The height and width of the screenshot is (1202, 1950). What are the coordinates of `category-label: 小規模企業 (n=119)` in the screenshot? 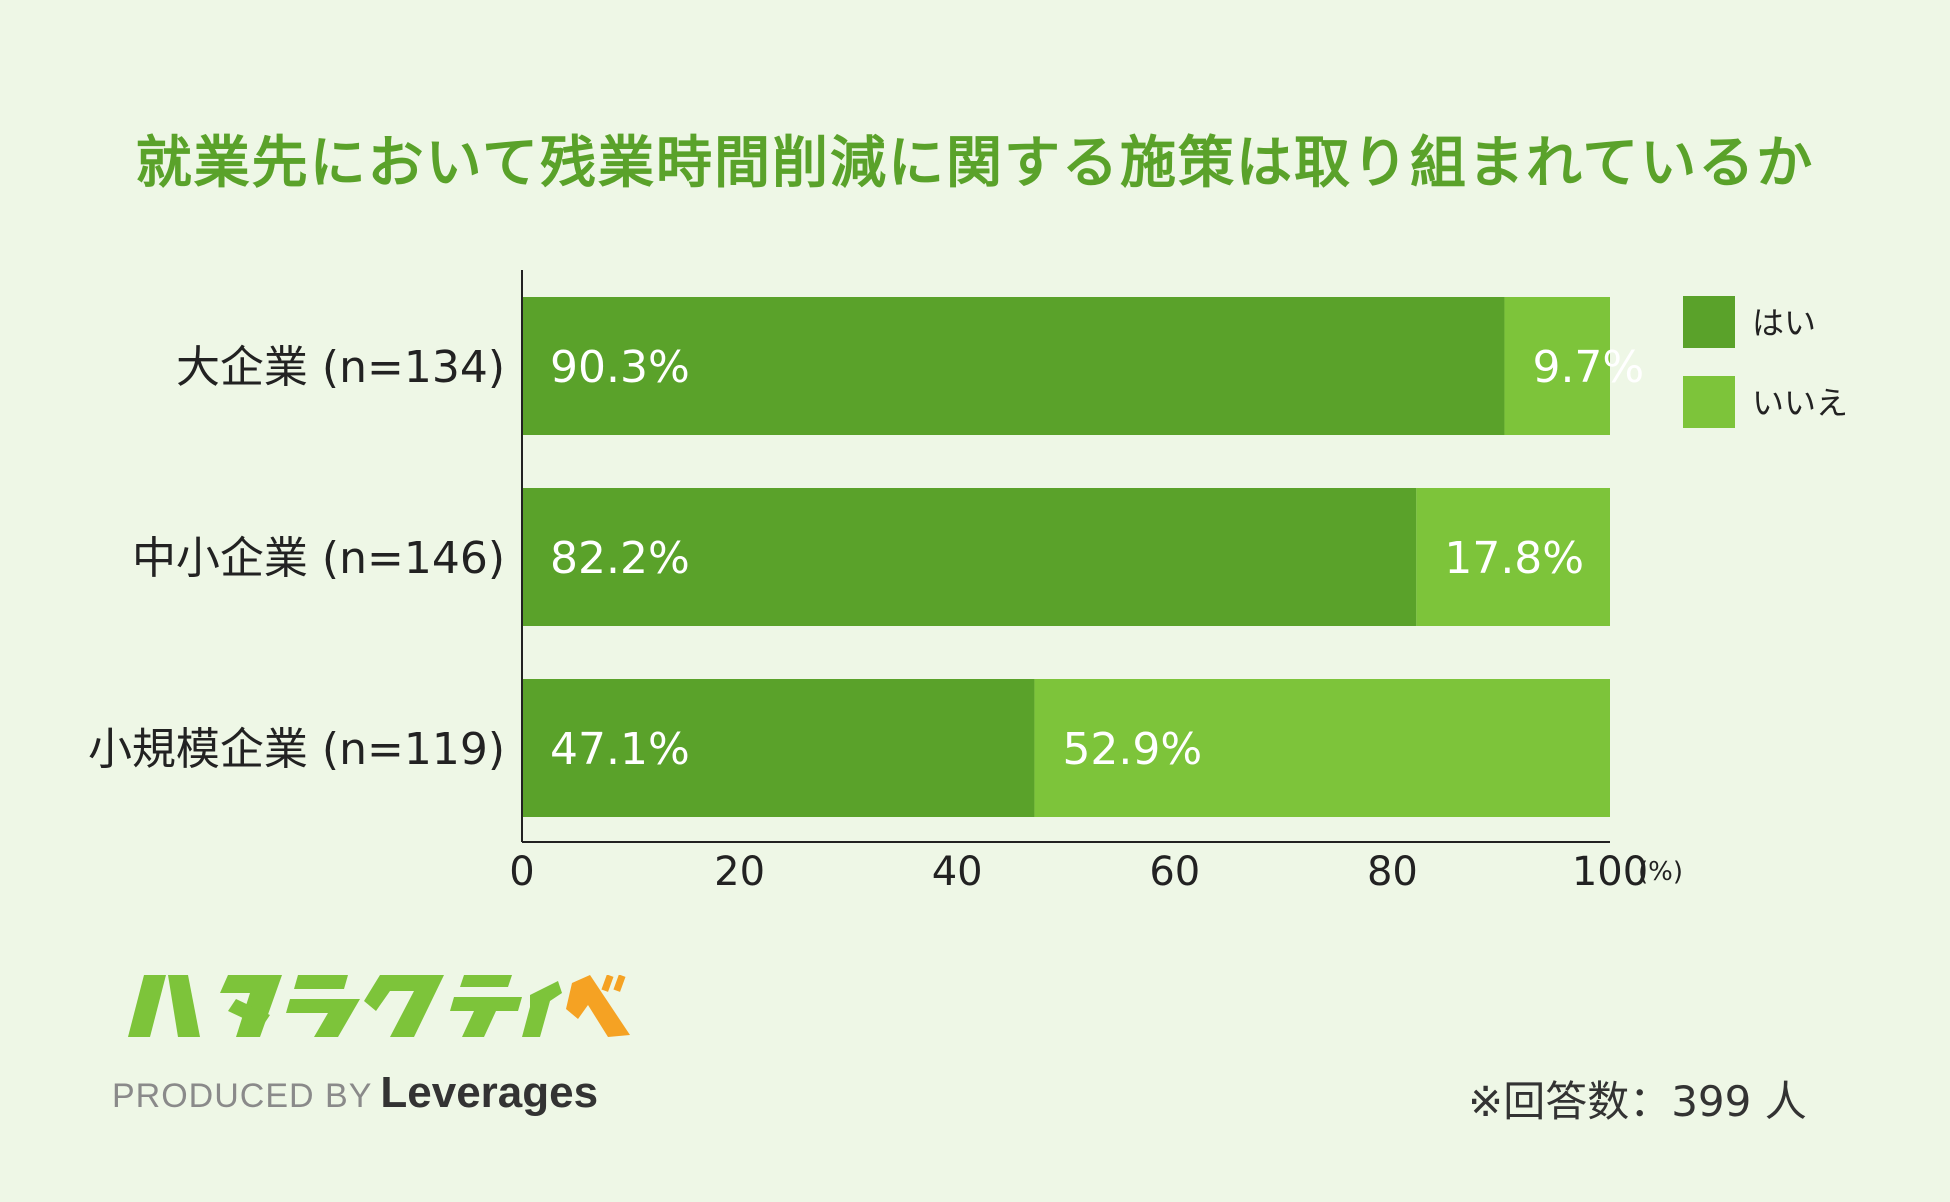 It's located at (296, 749).